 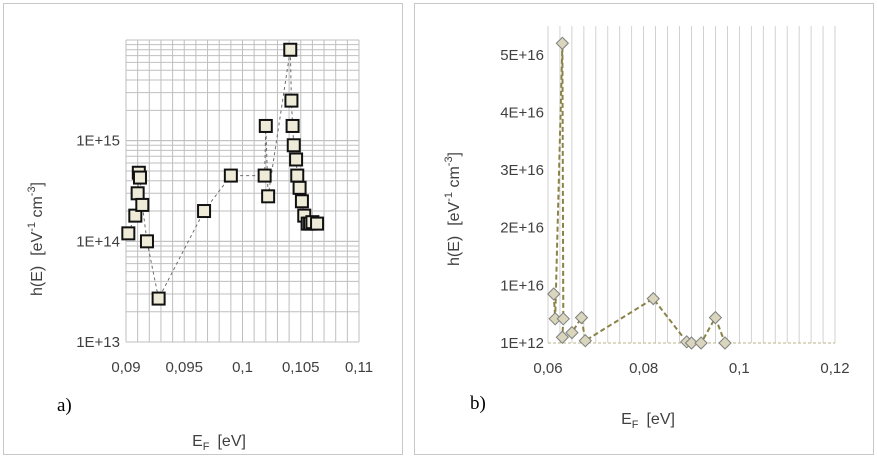 I want to click on chart-a-markers, so click(x=223, y=174).